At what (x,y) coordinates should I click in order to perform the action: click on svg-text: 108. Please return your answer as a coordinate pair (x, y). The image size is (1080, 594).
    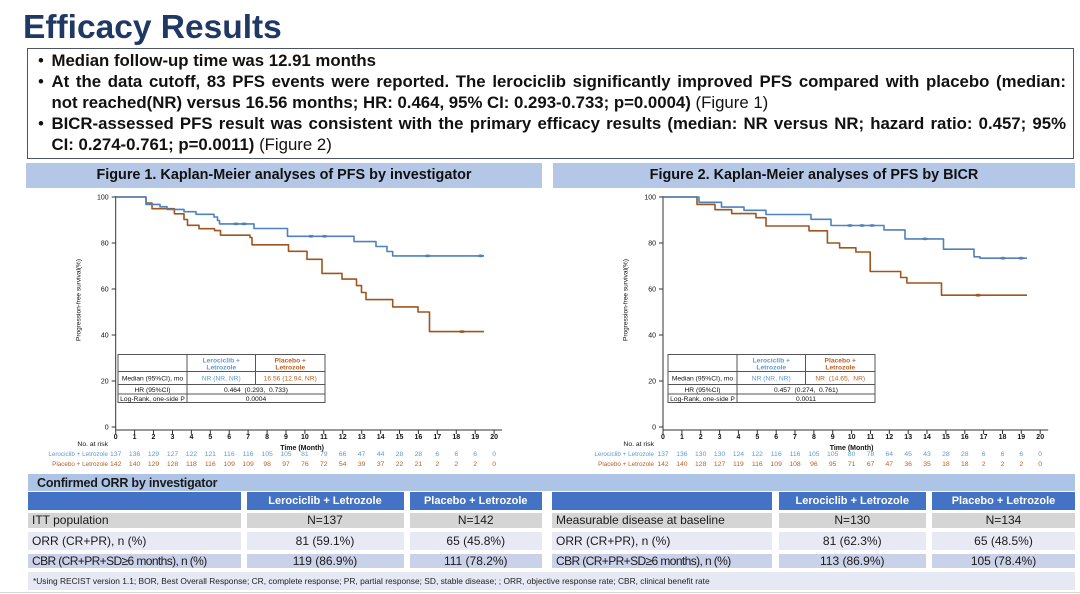
    Looking at the image, I should click on (795, 464).